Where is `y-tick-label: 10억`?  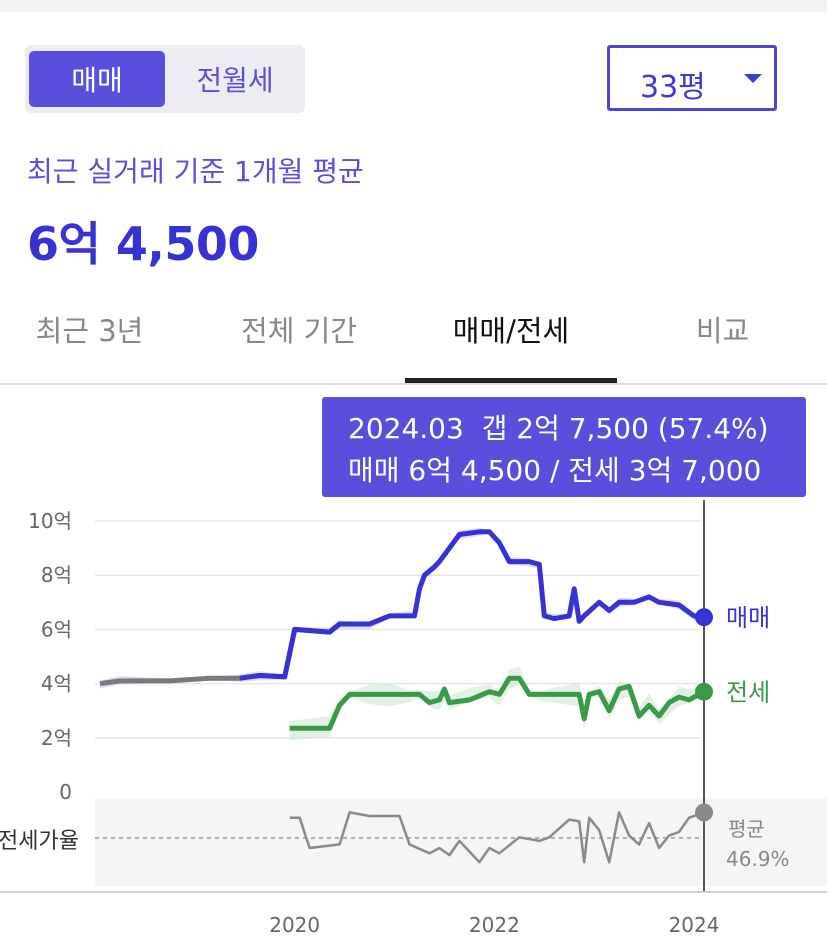 y-tick-label: 10억 is located at coordinates (50, 521).